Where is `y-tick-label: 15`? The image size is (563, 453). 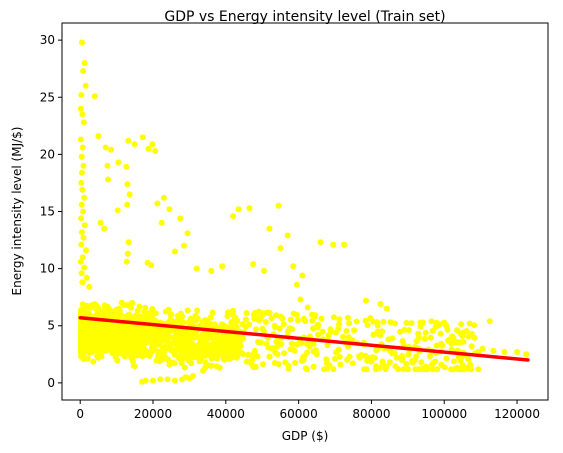
y-tick-label: 15 is located at coordinates (47, 212).